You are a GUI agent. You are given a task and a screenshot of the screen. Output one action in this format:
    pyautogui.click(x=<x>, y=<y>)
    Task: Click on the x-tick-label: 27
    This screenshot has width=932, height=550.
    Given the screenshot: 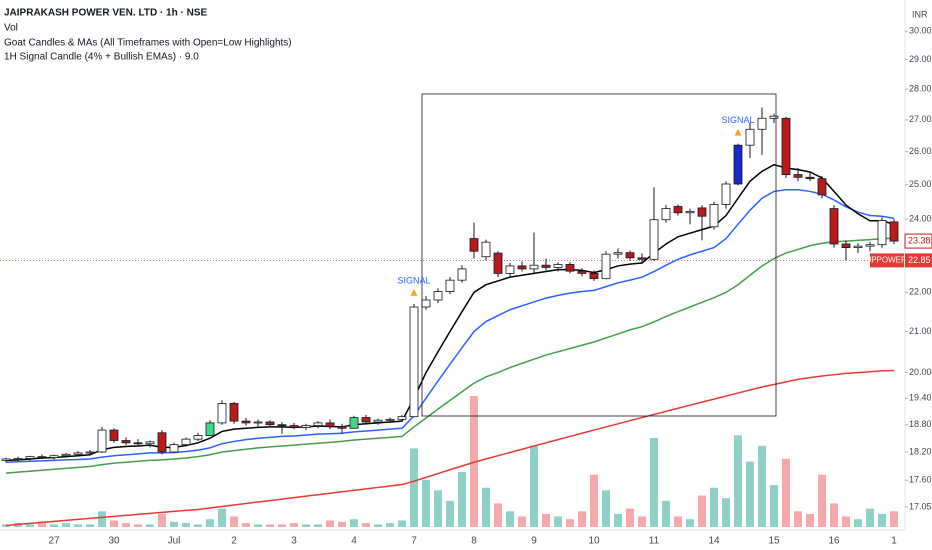 What is the action you would take?
    pyautogui.click(x=54, y=541)
    